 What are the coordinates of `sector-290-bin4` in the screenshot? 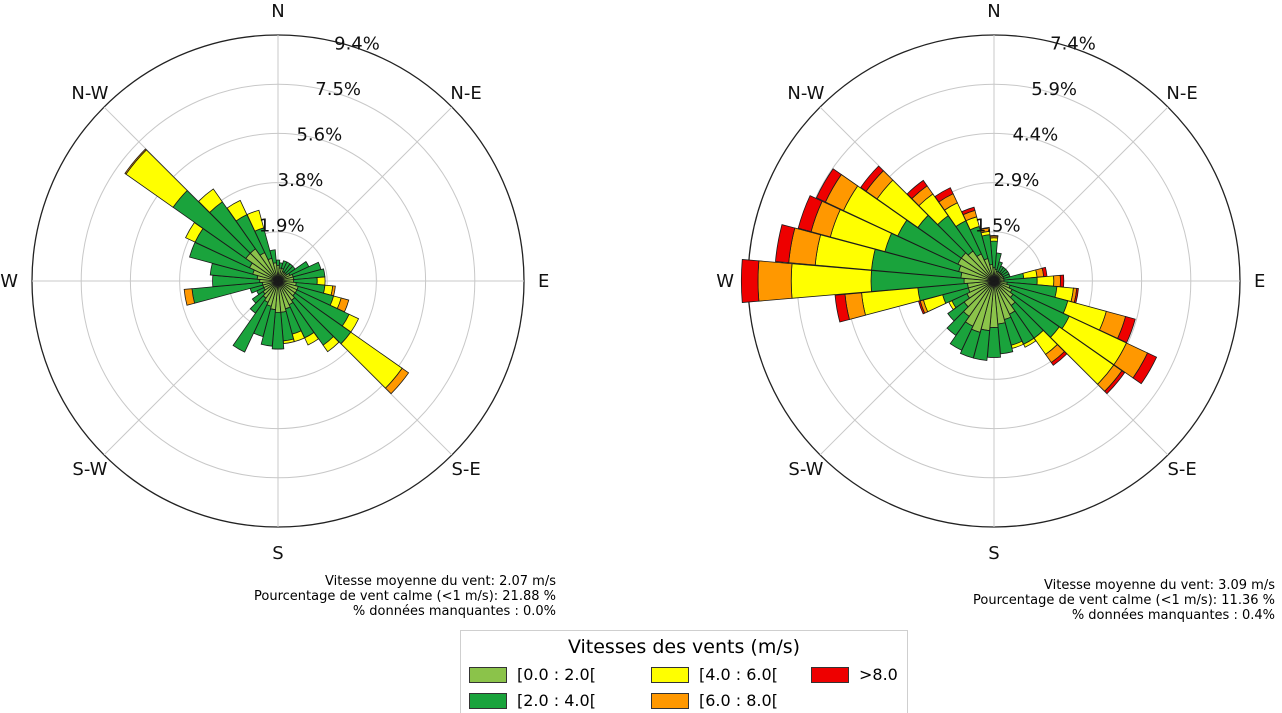 It's located at (810, 214).